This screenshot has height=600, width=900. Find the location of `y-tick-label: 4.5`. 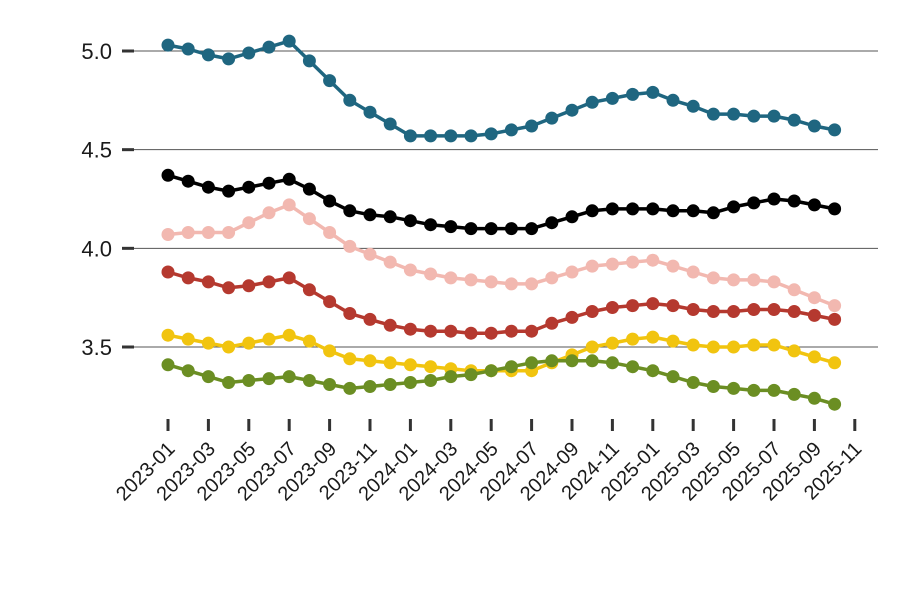

y-tick-label: 4.5 is located at coordinates (96, 150).